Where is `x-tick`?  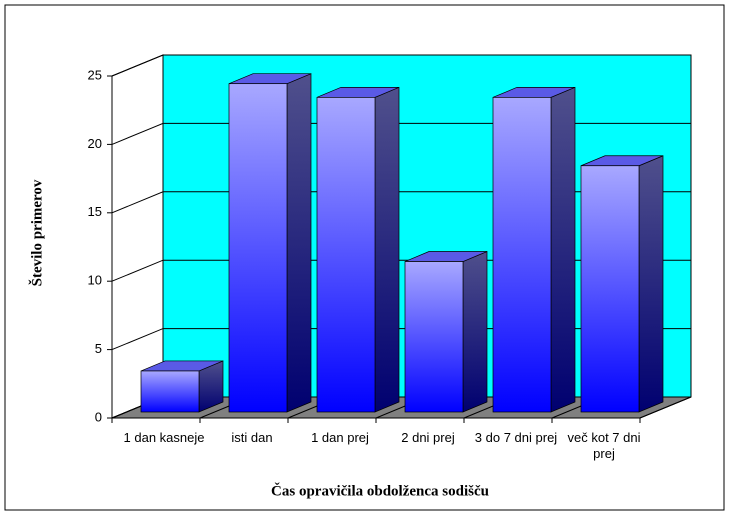 x-tick is located at coordinates (665, 407).